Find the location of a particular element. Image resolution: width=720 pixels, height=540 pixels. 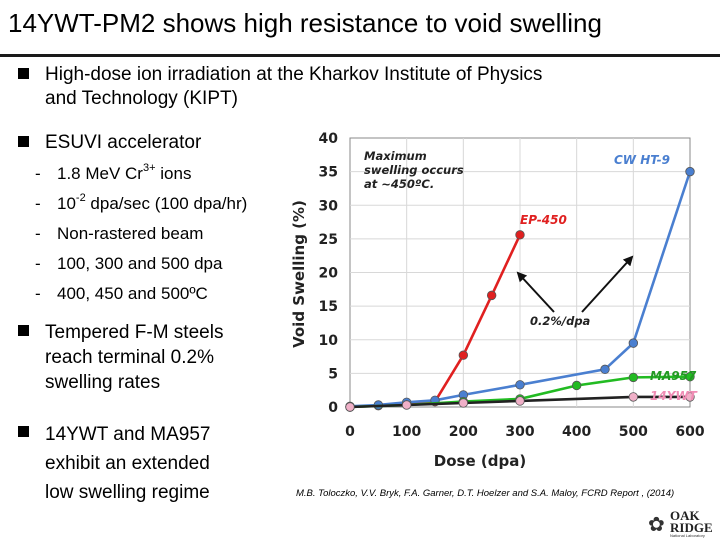

y-axis-label: Void Swelling (%) is located at coordinates (299, 274).